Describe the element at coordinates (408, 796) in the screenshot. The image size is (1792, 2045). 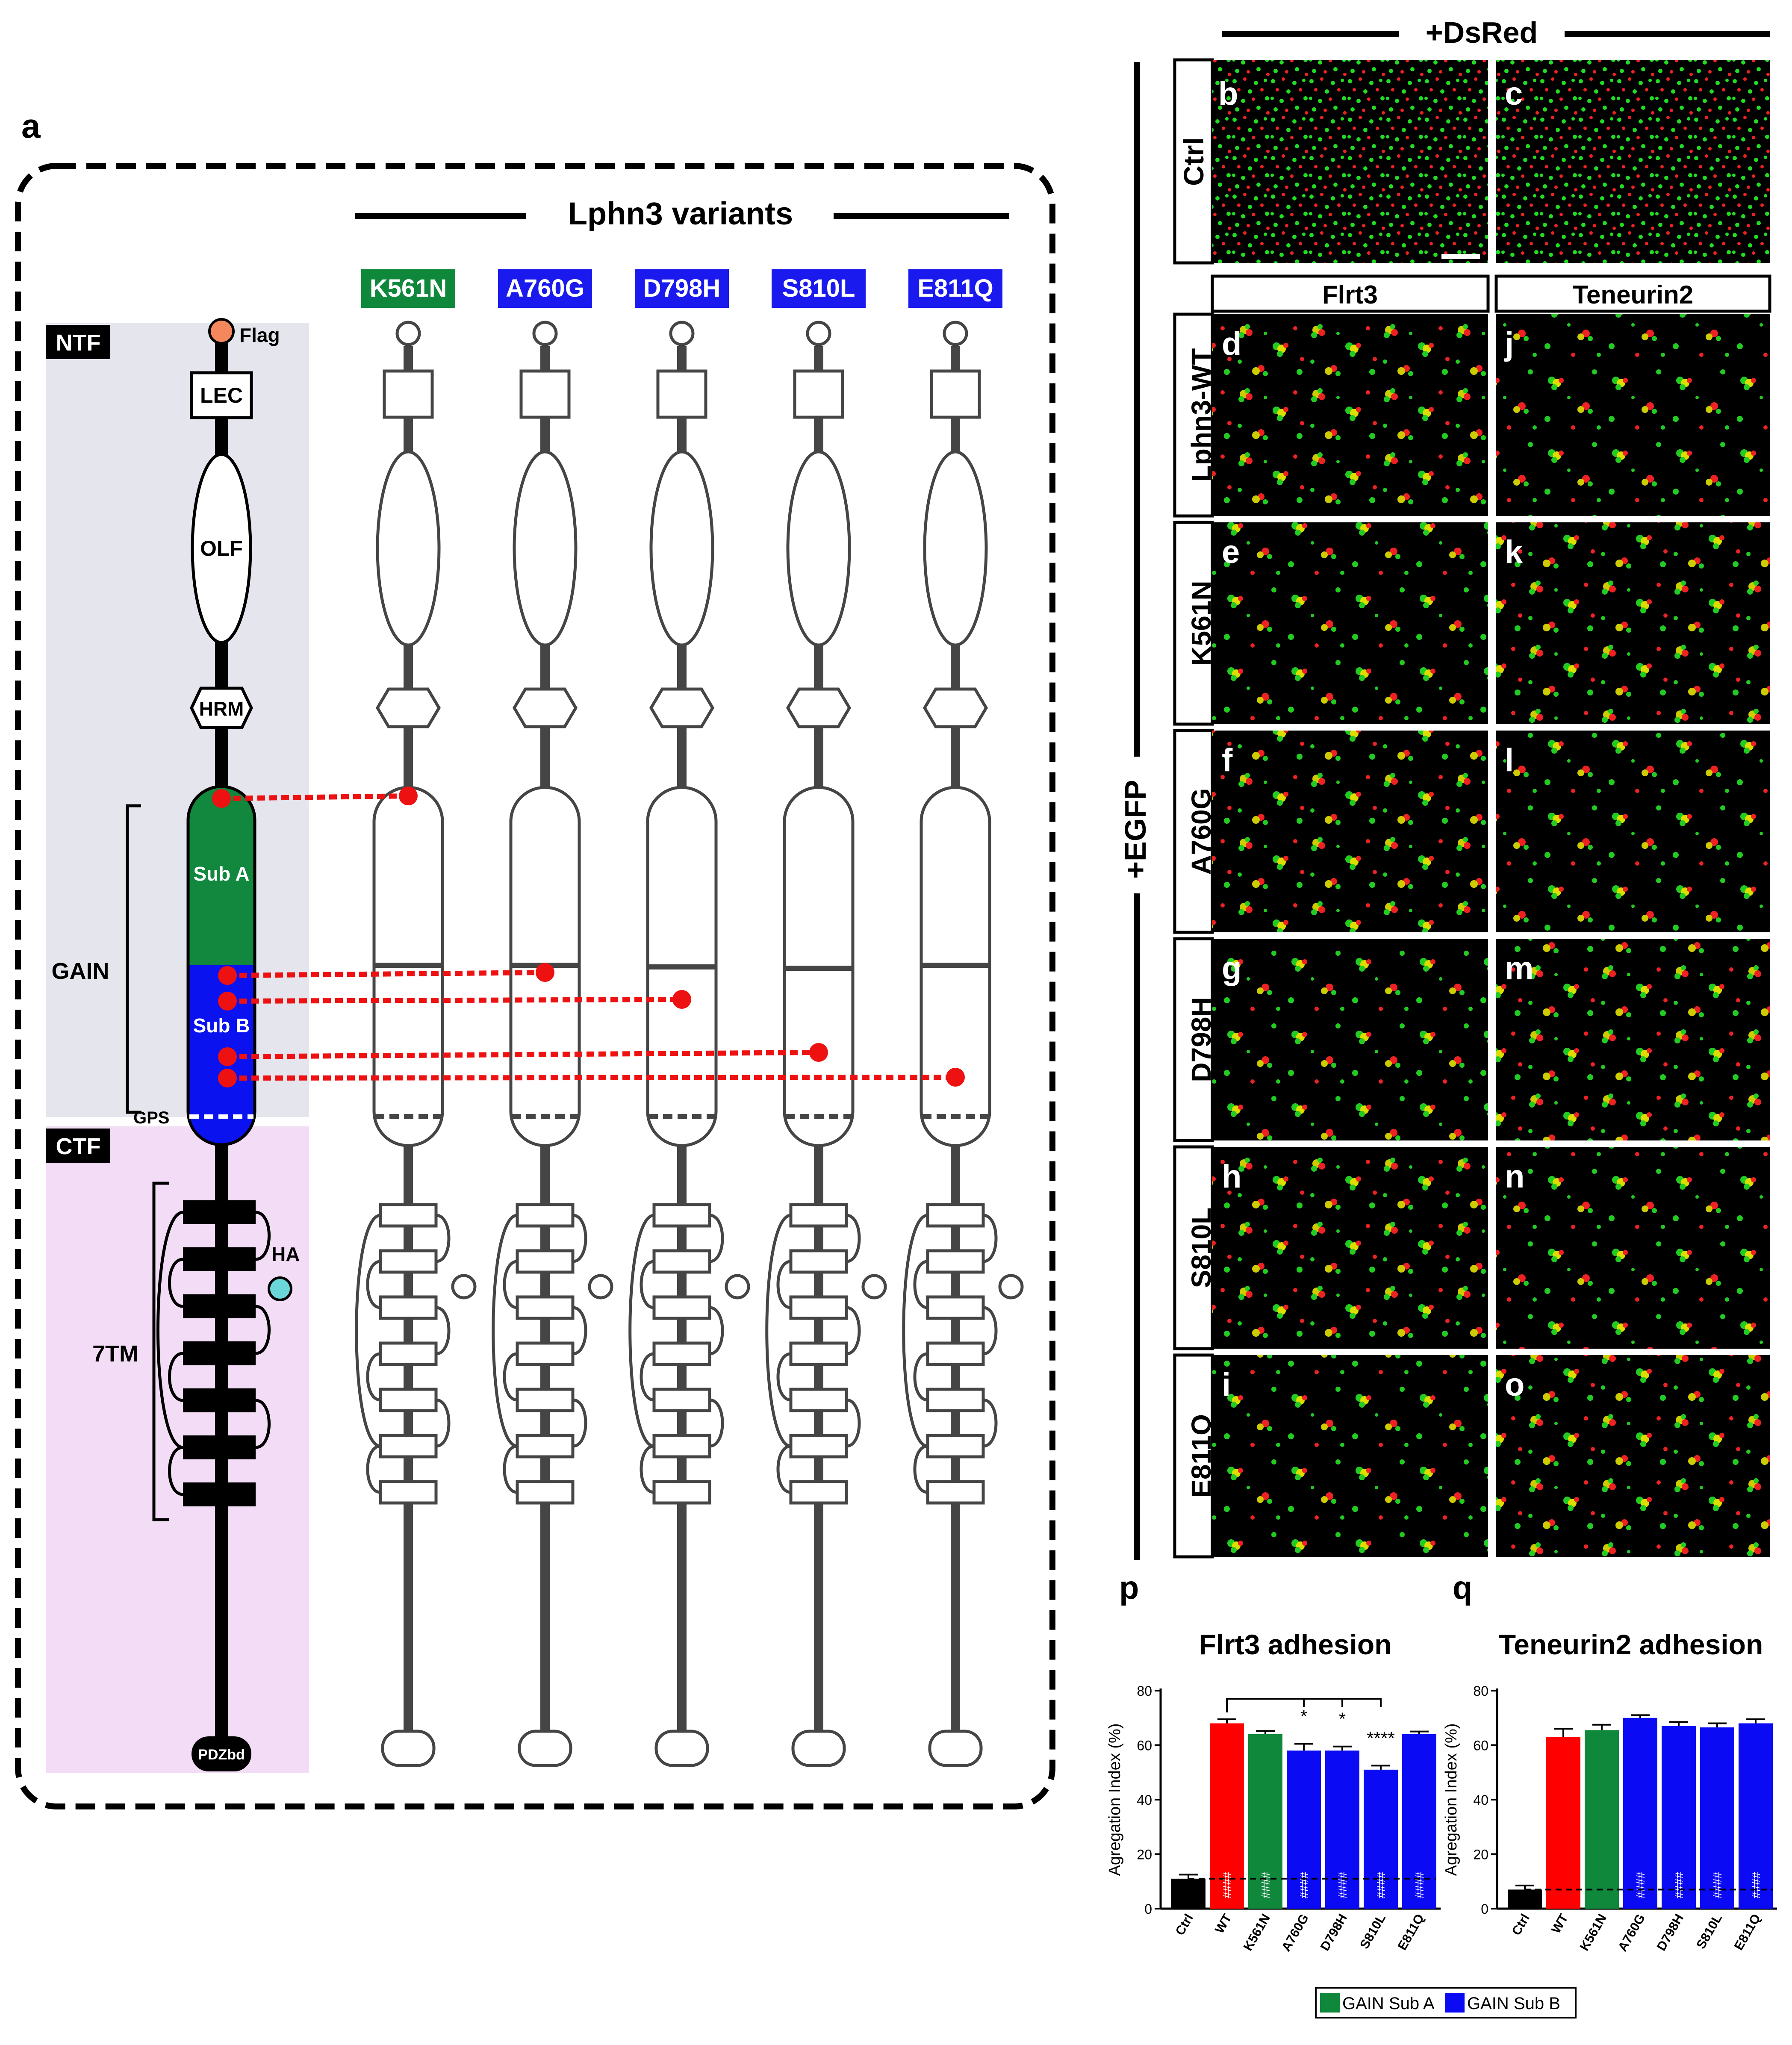
I see `mutation-site` at that location.